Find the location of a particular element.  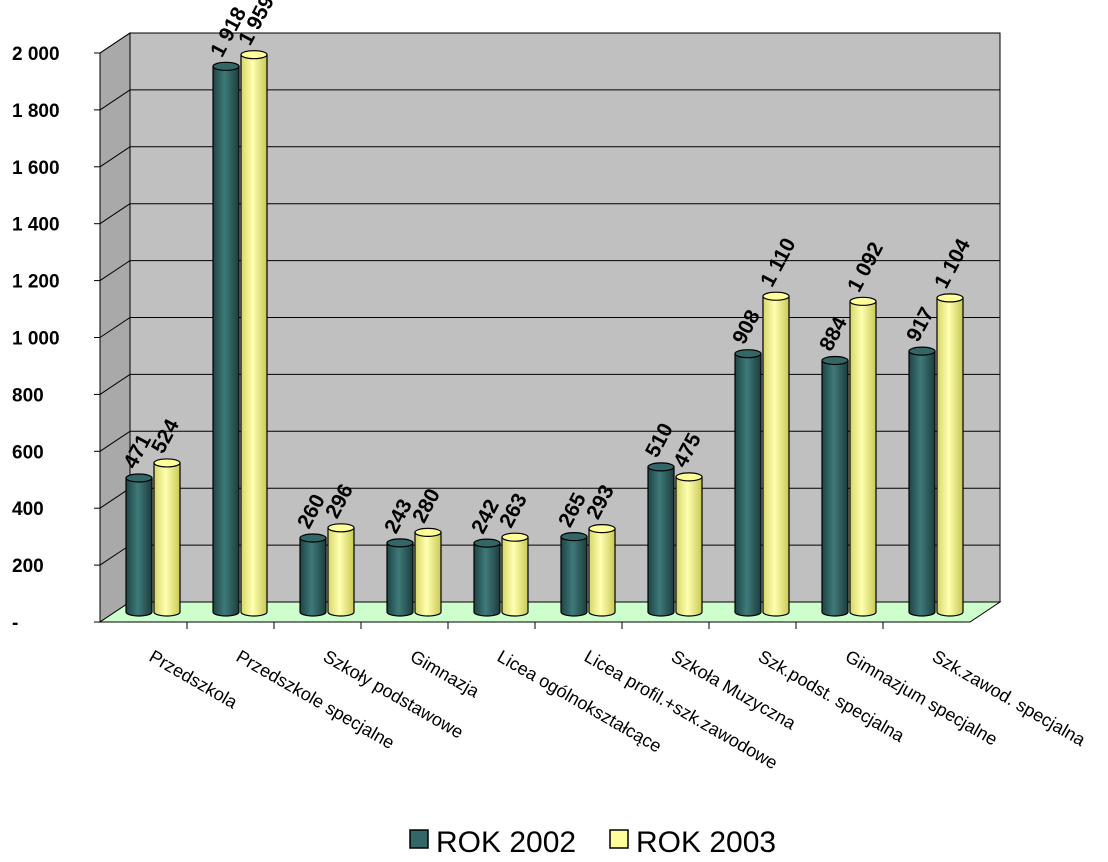

y-tick-label: 400 is located at coordinates (28, 509).